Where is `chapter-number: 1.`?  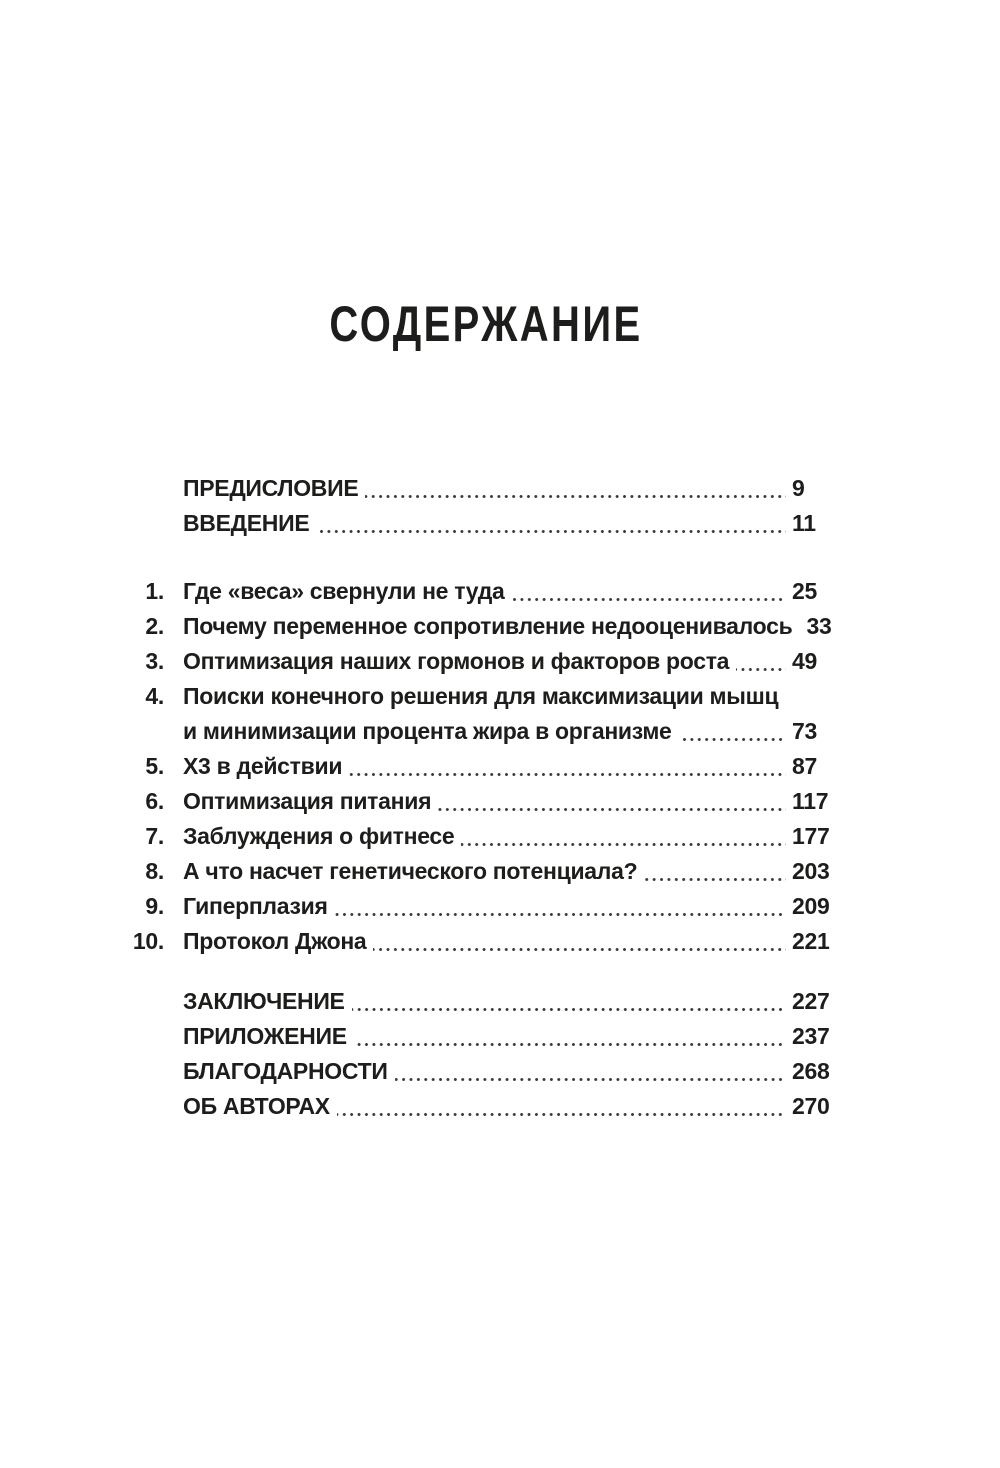
chapter-number: 1. is located at coordinates (154, 591).